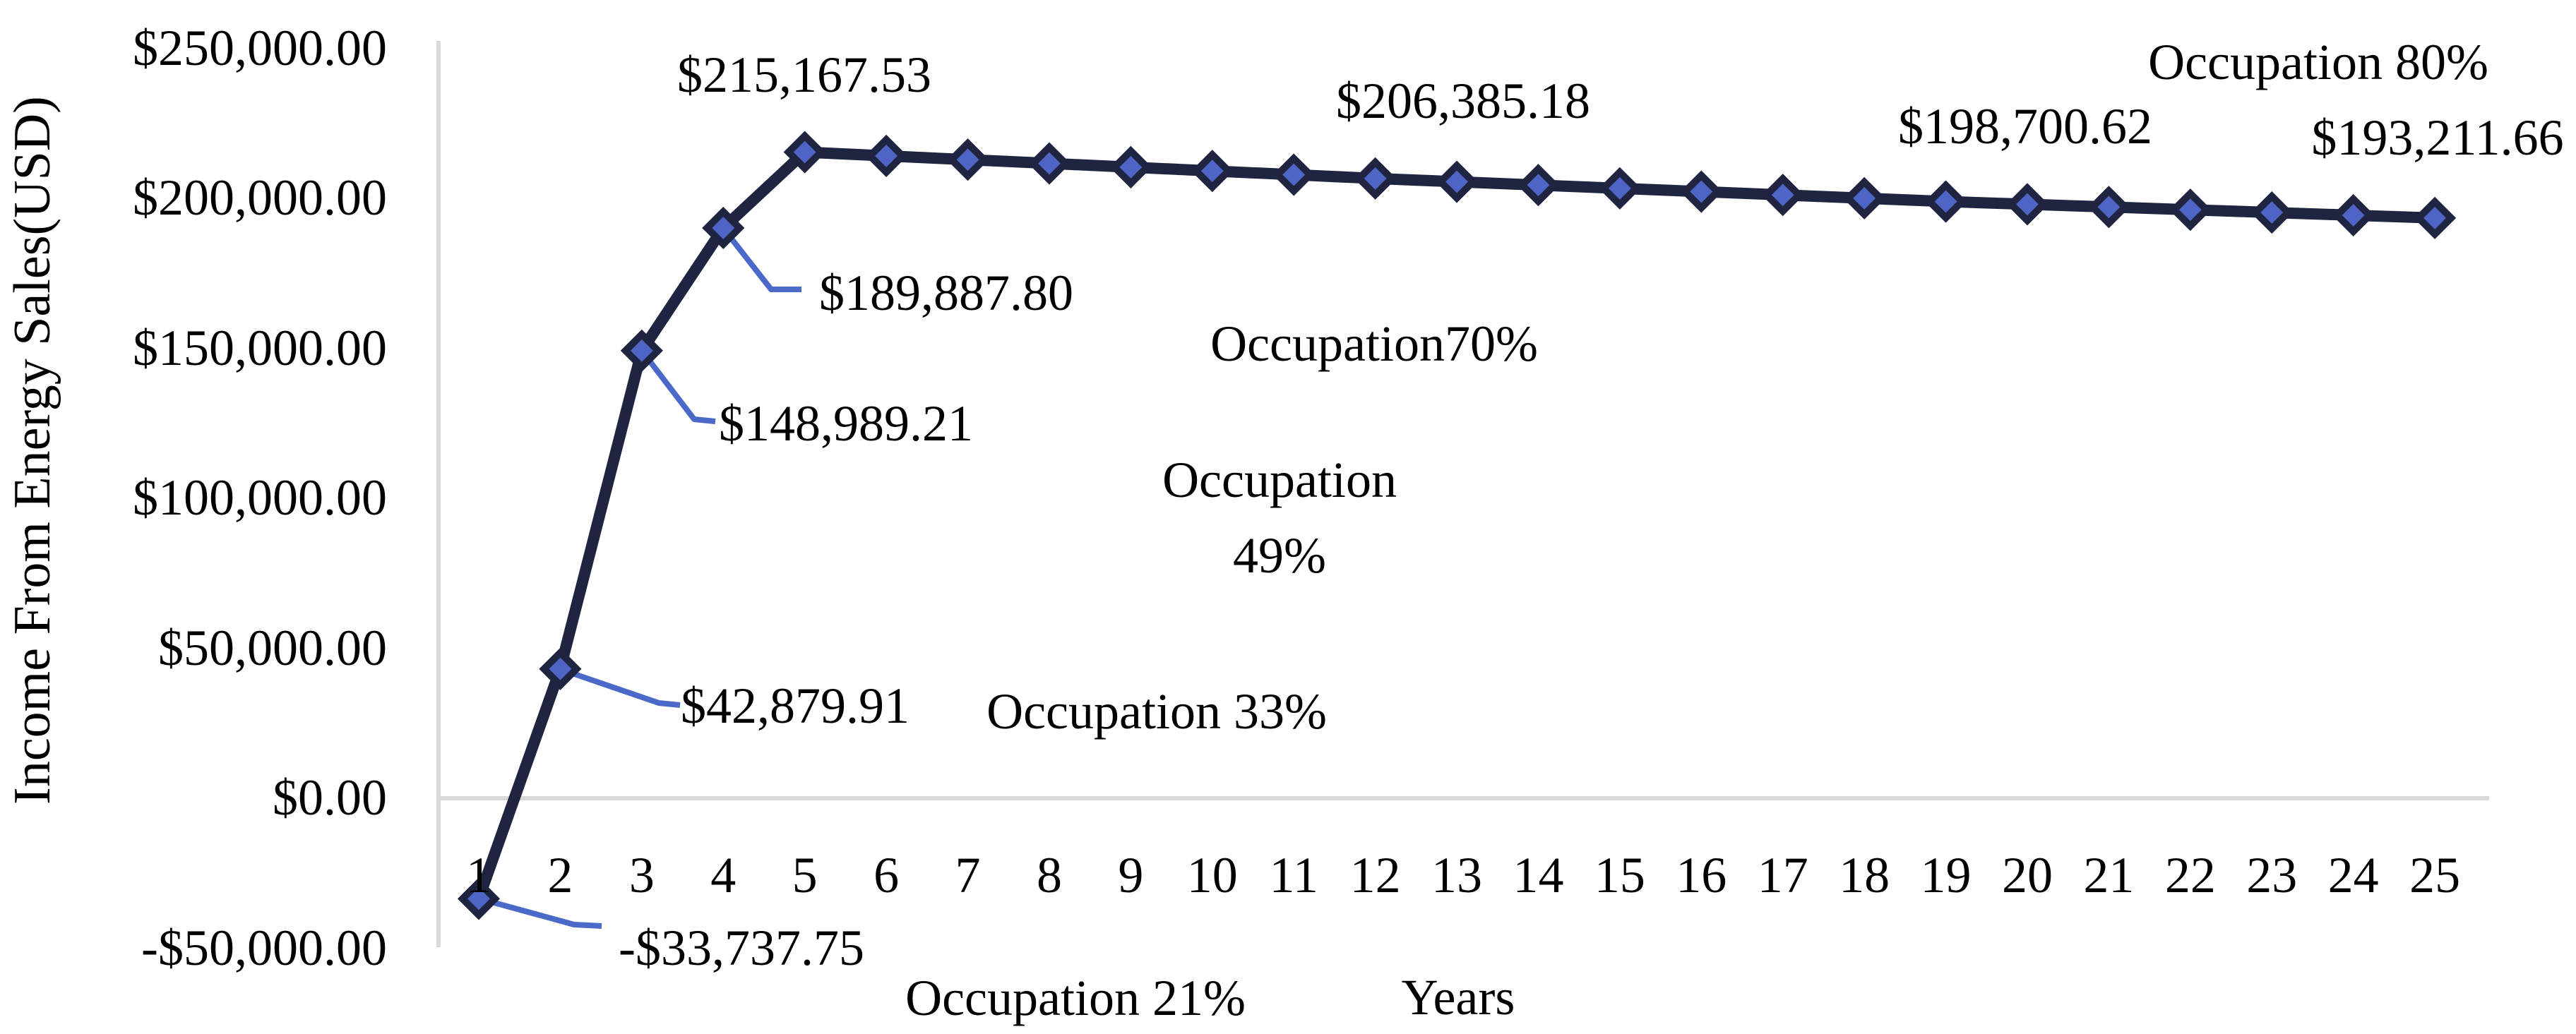  I want to click on value-annotation: $148,989.21, so click(846, 423).